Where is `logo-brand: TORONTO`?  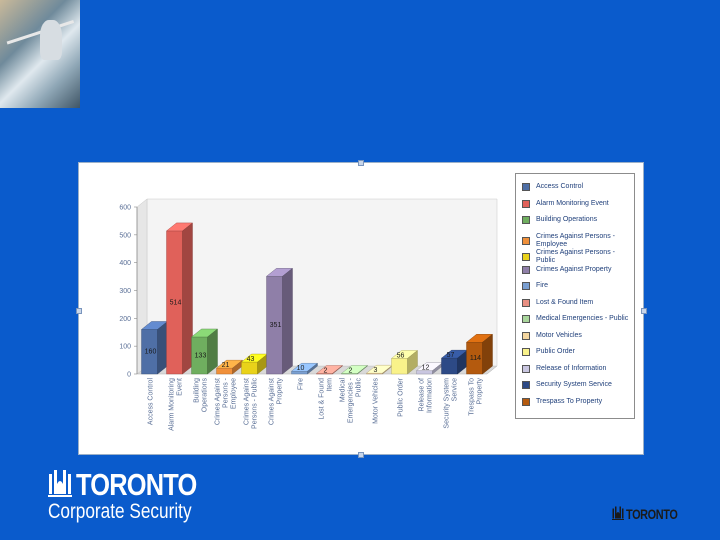 logo-brand: TORONTO is located at coordinates (136, 484).